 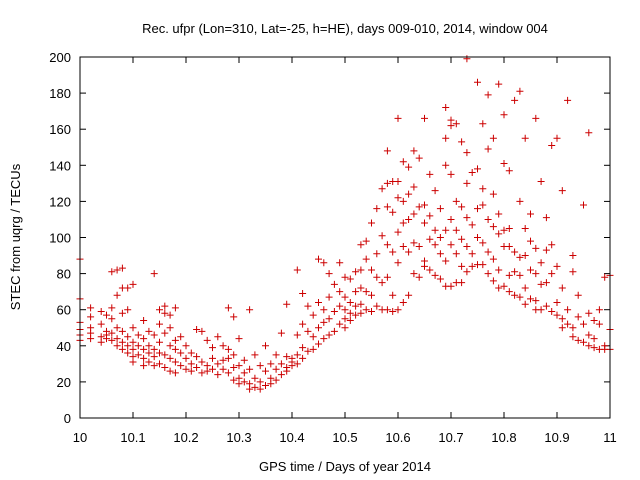 What do you see at coordinates (60, 165) in the screenshot?
I see `y-tick-label: 140` at bounding box center [60, 165].